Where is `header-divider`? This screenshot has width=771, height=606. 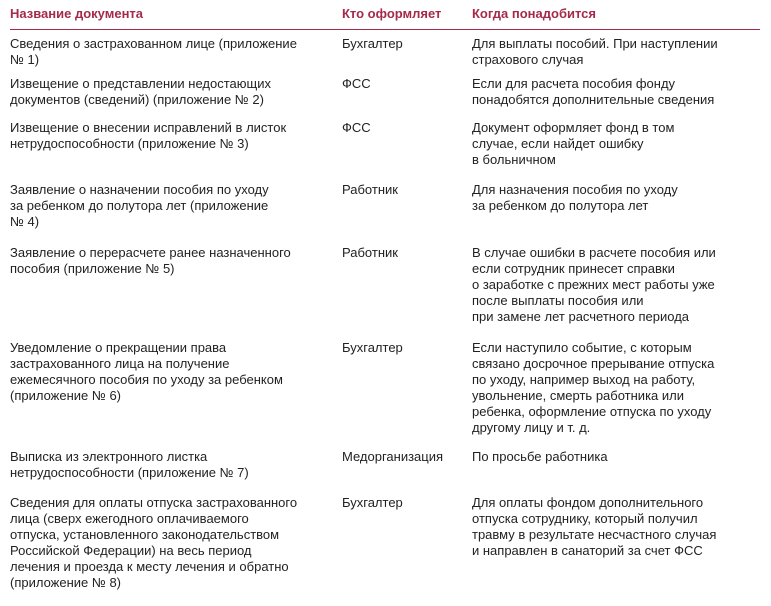 header-divider is located at coordinates (385, 29).